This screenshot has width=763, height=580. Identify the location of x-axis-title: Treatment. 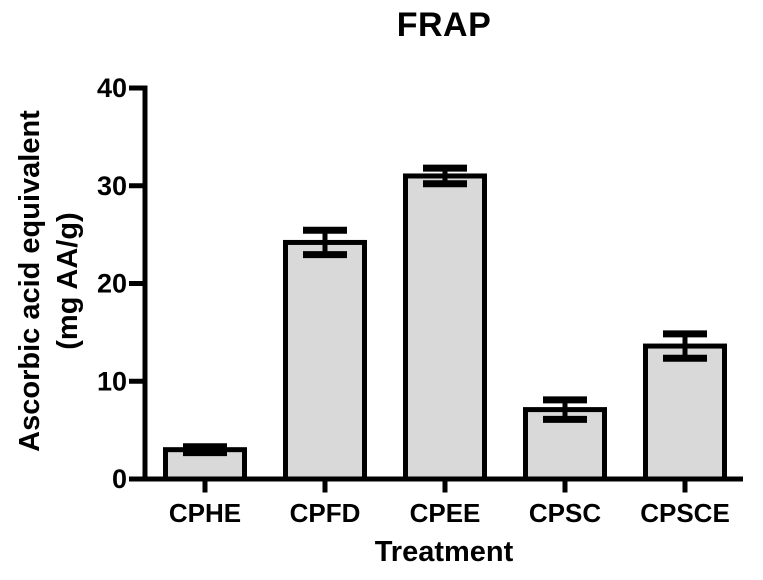
(444, 552).